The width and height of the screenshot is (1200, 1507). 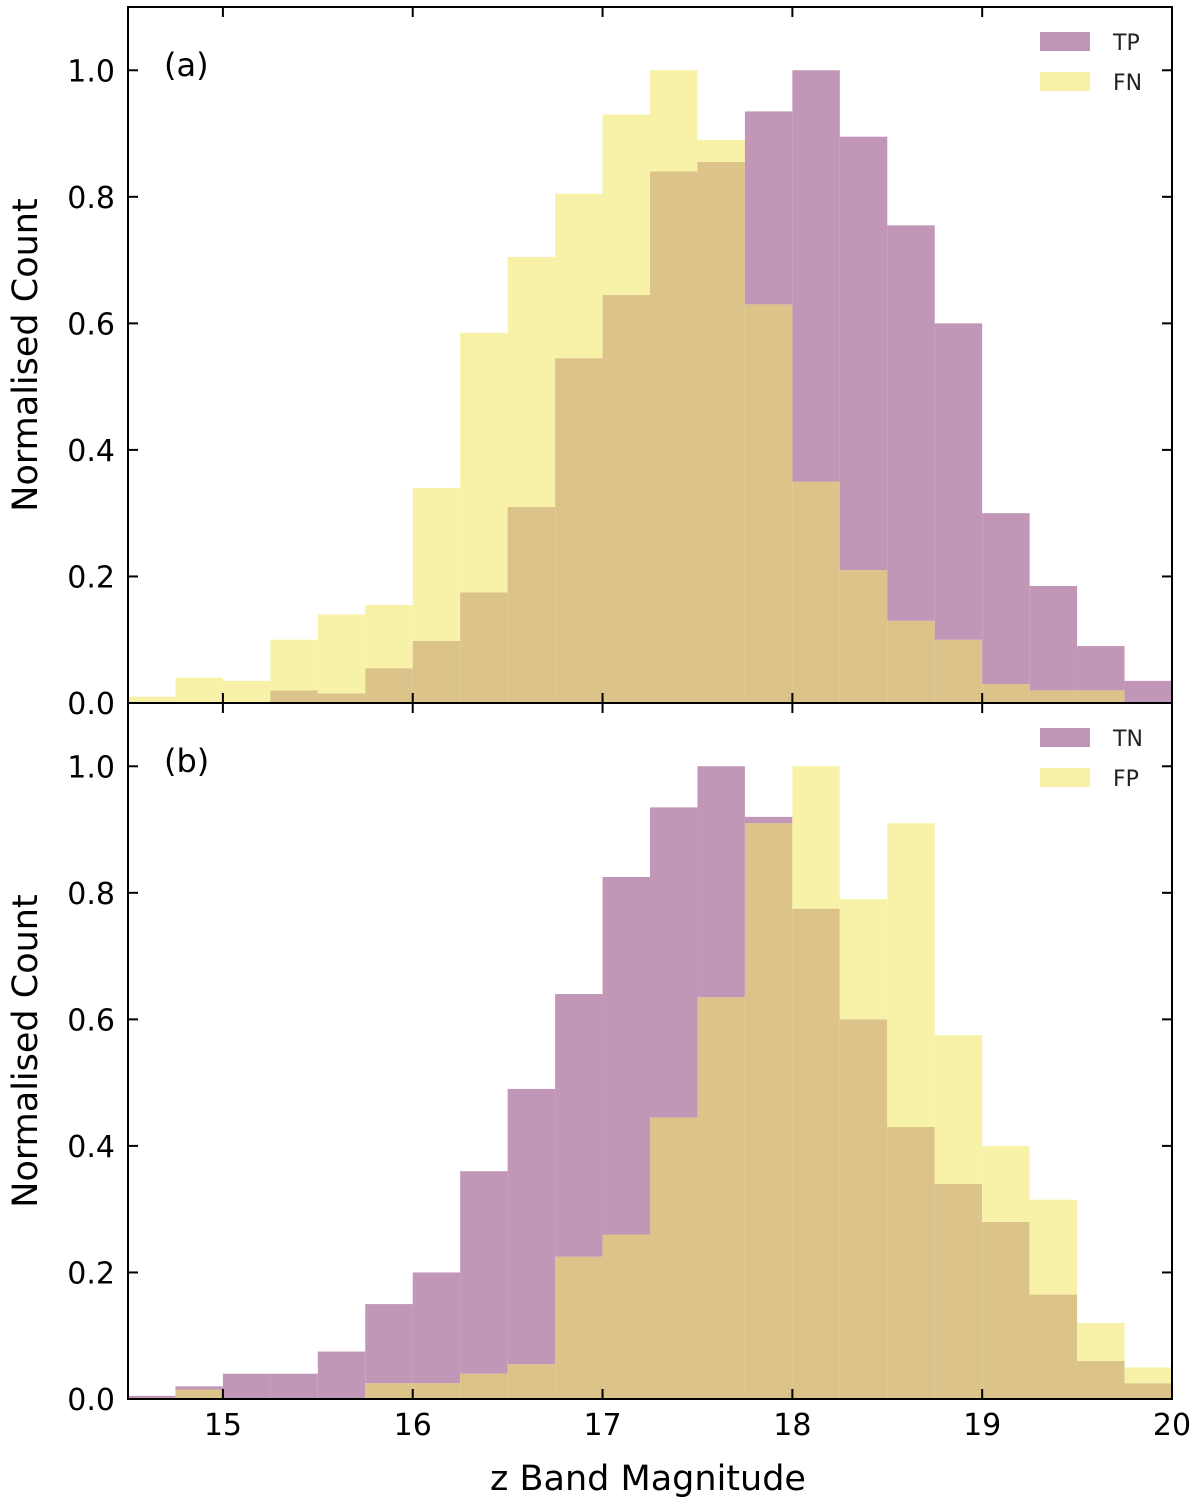 I want to click on x-tick-label: 17, so click(x=602, y=1425).